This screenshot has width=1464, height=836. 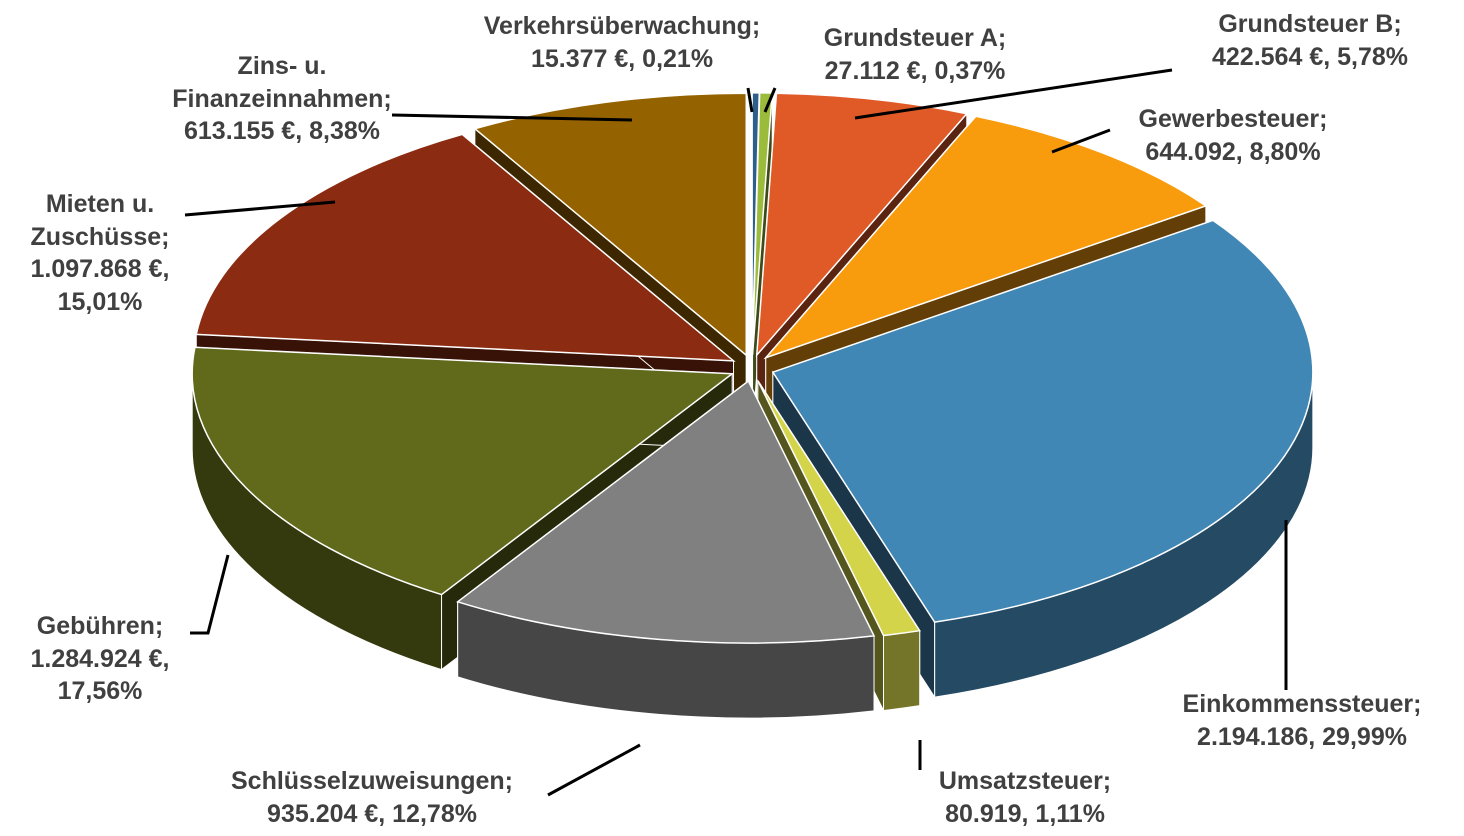 I want to click on data-label: Schlüsselzuweisungen; 935.204 €, 12,78%, so click(x=372, y=797).